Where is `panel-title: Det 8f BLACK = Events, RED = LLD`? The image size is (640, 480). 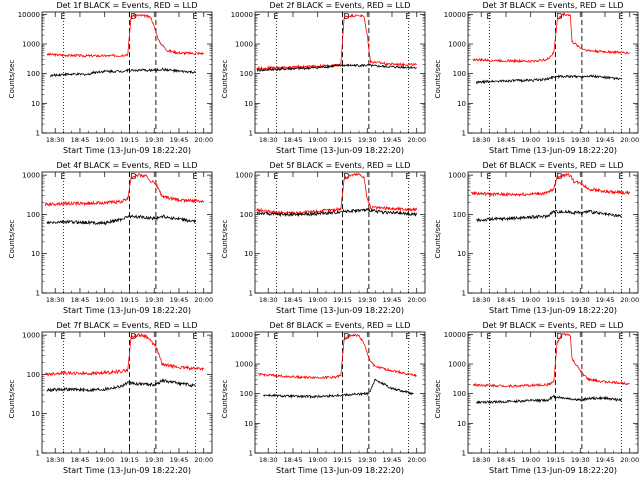
panel-title: Det 8f BLACK = Events, RED = LLD is located at coordinates (340, 325).